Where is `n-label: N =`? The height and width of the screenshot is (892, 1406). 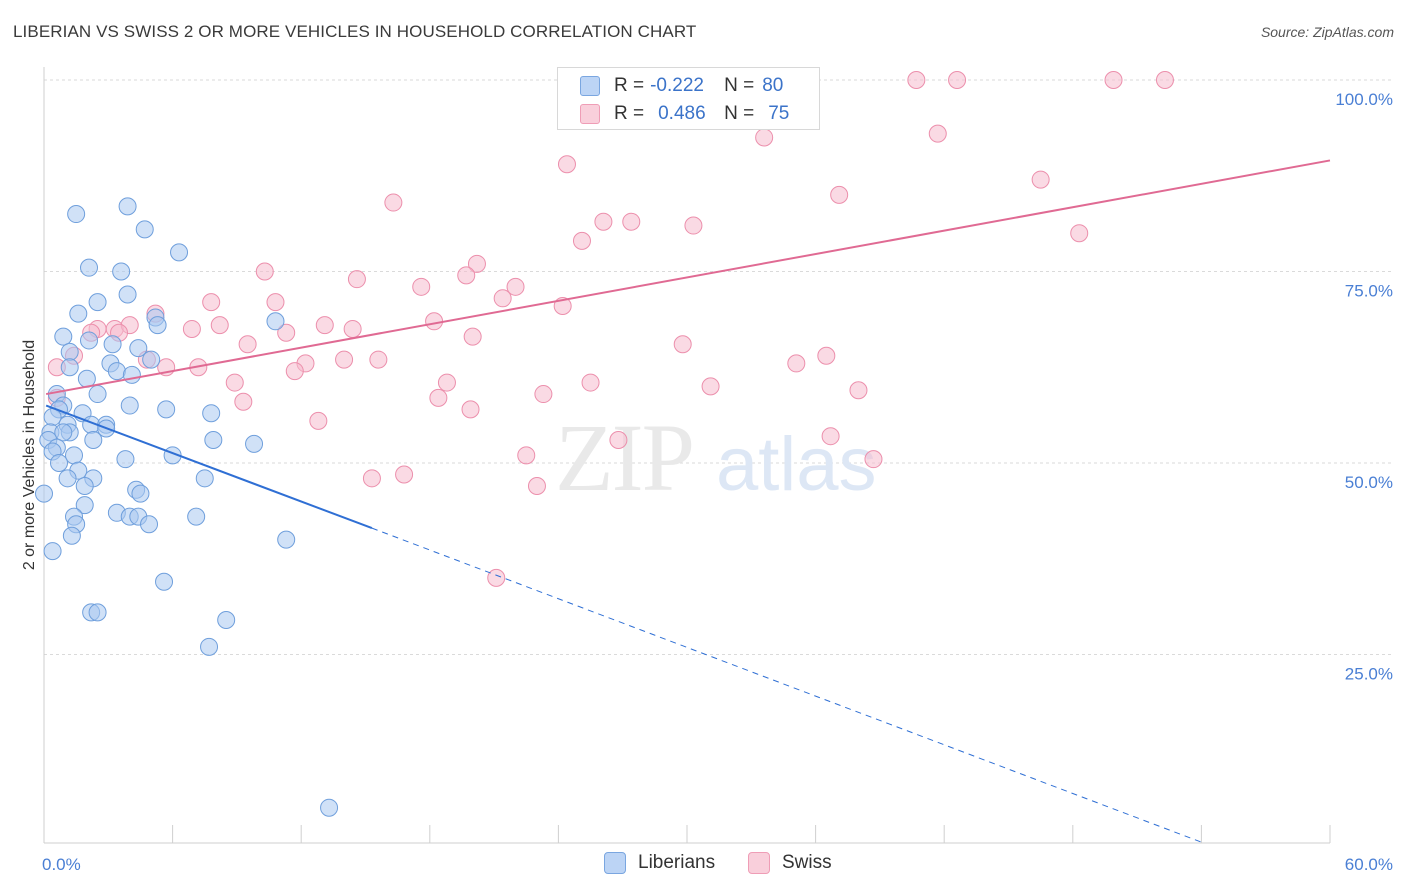
n-label: N = is located at coordinates (739, 85).